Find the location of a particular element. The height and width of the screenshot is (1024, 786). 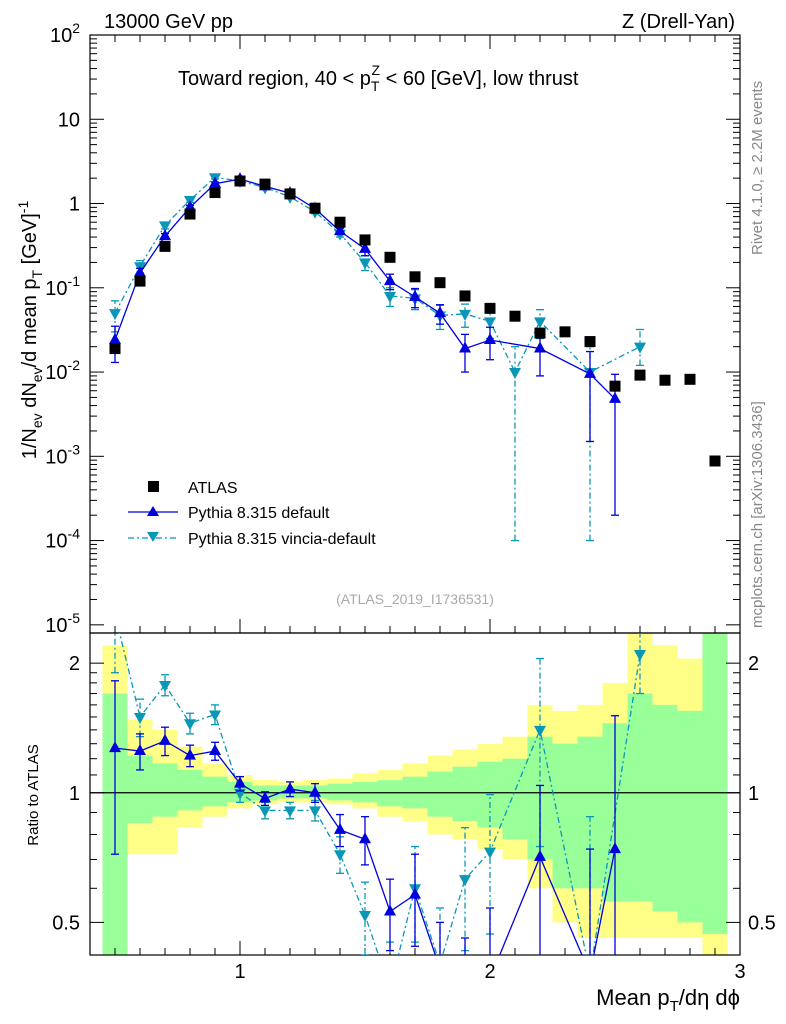

y-tick-label-main: 10⁻⁴ is located at coordinates (62, 539).